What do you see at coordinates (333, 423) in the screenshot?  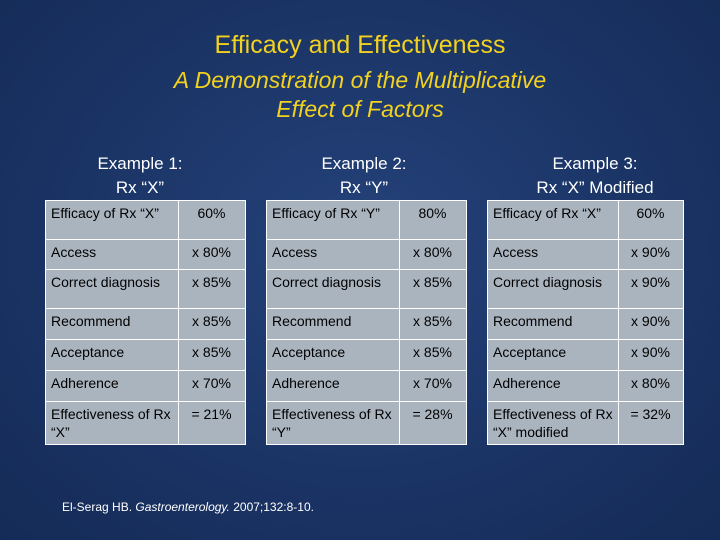 I see `row-label: Effectiveness of Rx “Y”` at bounding box center [333, 423].